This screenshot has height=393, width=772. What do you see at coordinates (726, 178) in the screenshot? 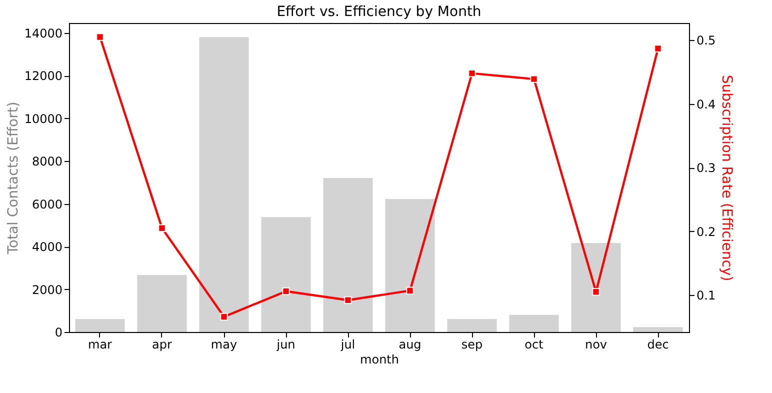
I see `y2-axis-title: Subscription Rate (Efficiency)` at bounding box center [726, 178].